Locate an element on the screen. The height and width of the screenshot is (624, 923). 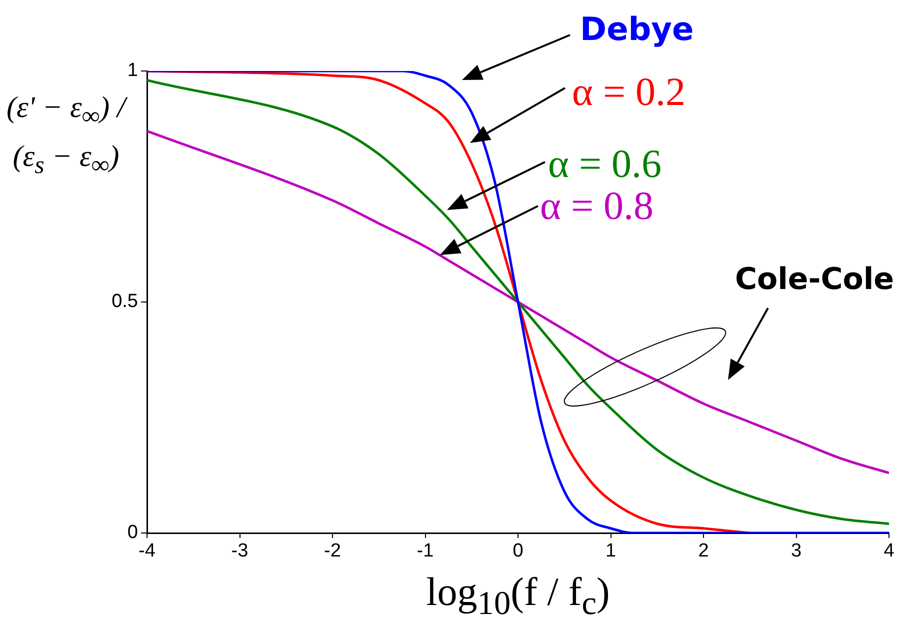
x-tick-label: 1 is located at coordinates (610, 551).